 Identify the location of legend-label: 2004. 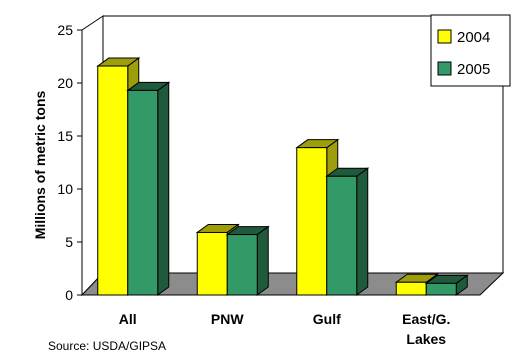
(473, 37).